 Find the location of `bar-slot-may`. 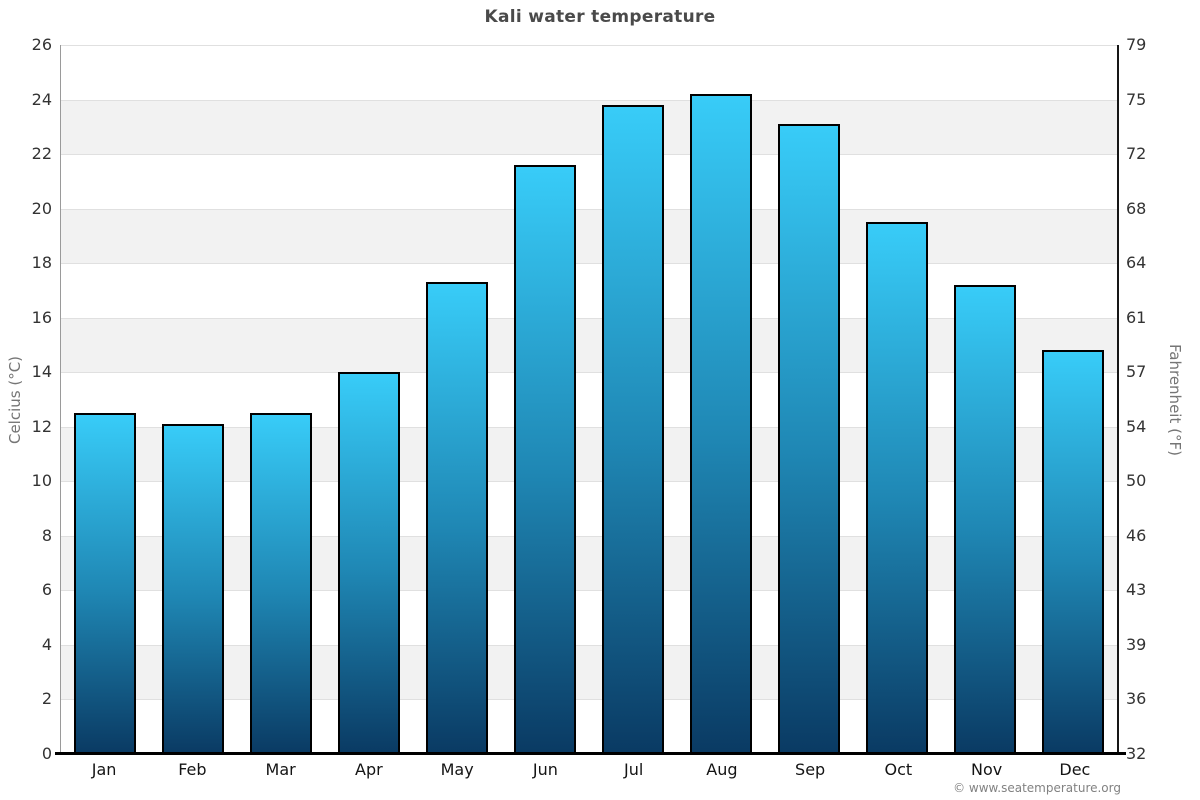

bar-slot-may is located at coordinates (457, 399).